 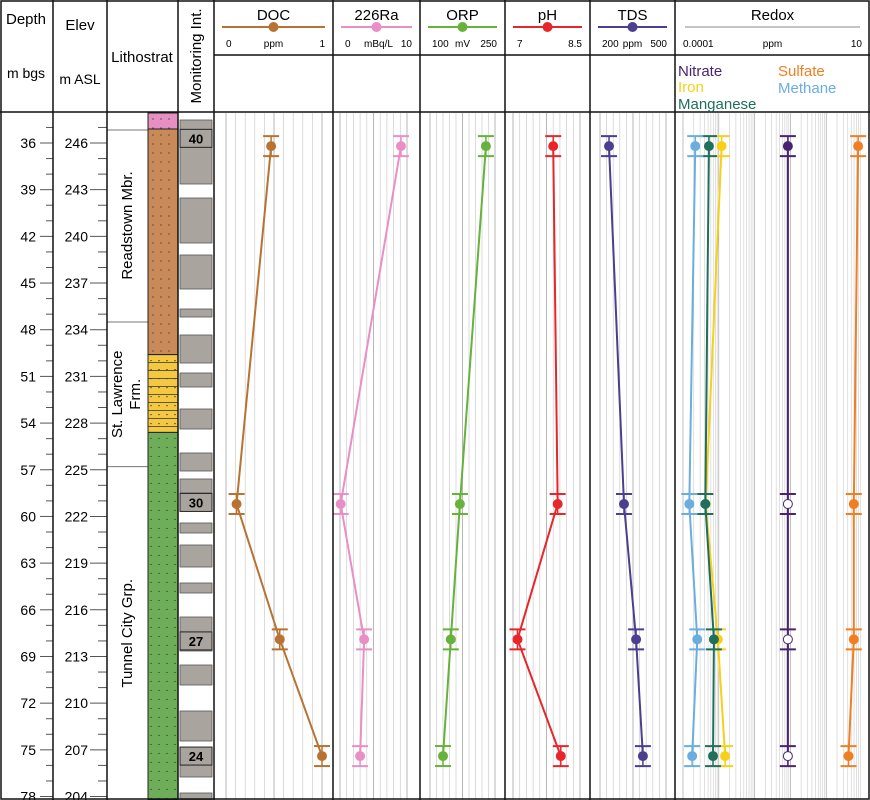 What do you see at coordinates (26, 73) in the screenshot?
I see `depth-unit: m bgs` at bounding box center [26, 73].